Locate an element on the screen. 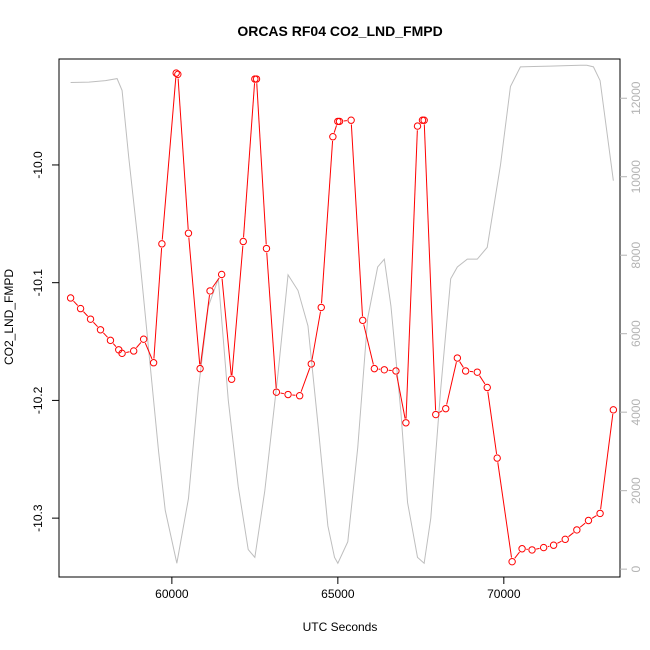 The width and height of the screenshot is (650, 650). y2-tick-label: 12000 is located at coordinates (636, 98).